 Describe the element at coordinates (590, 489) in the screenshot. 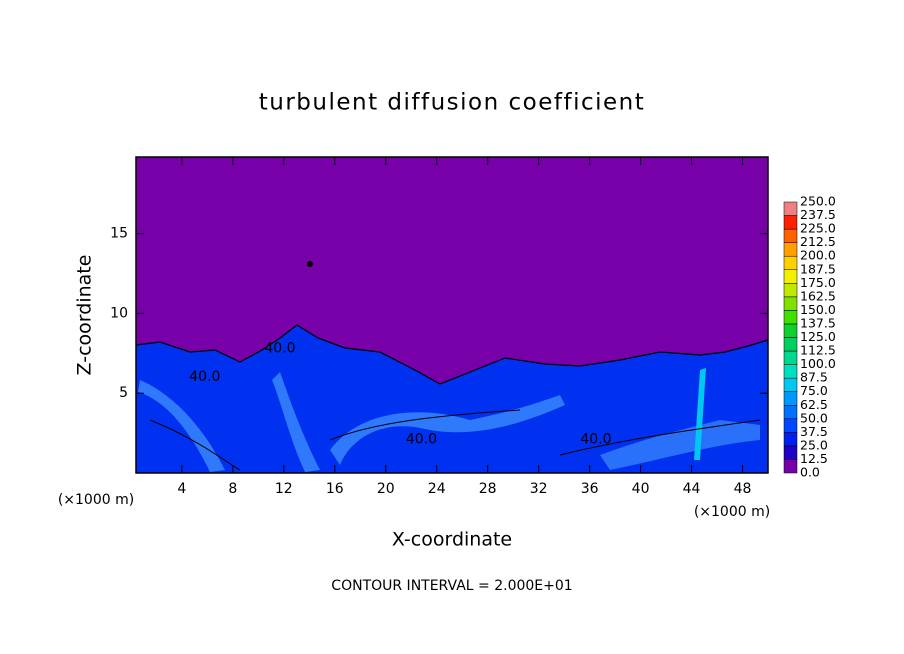

I see `x-tick-label: 36` at that location.